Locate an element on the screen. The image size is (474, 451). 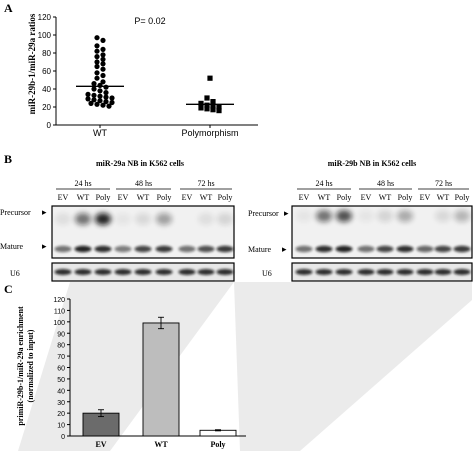
scatter-xtick-wt: WT is located at coordinates (100, 133).